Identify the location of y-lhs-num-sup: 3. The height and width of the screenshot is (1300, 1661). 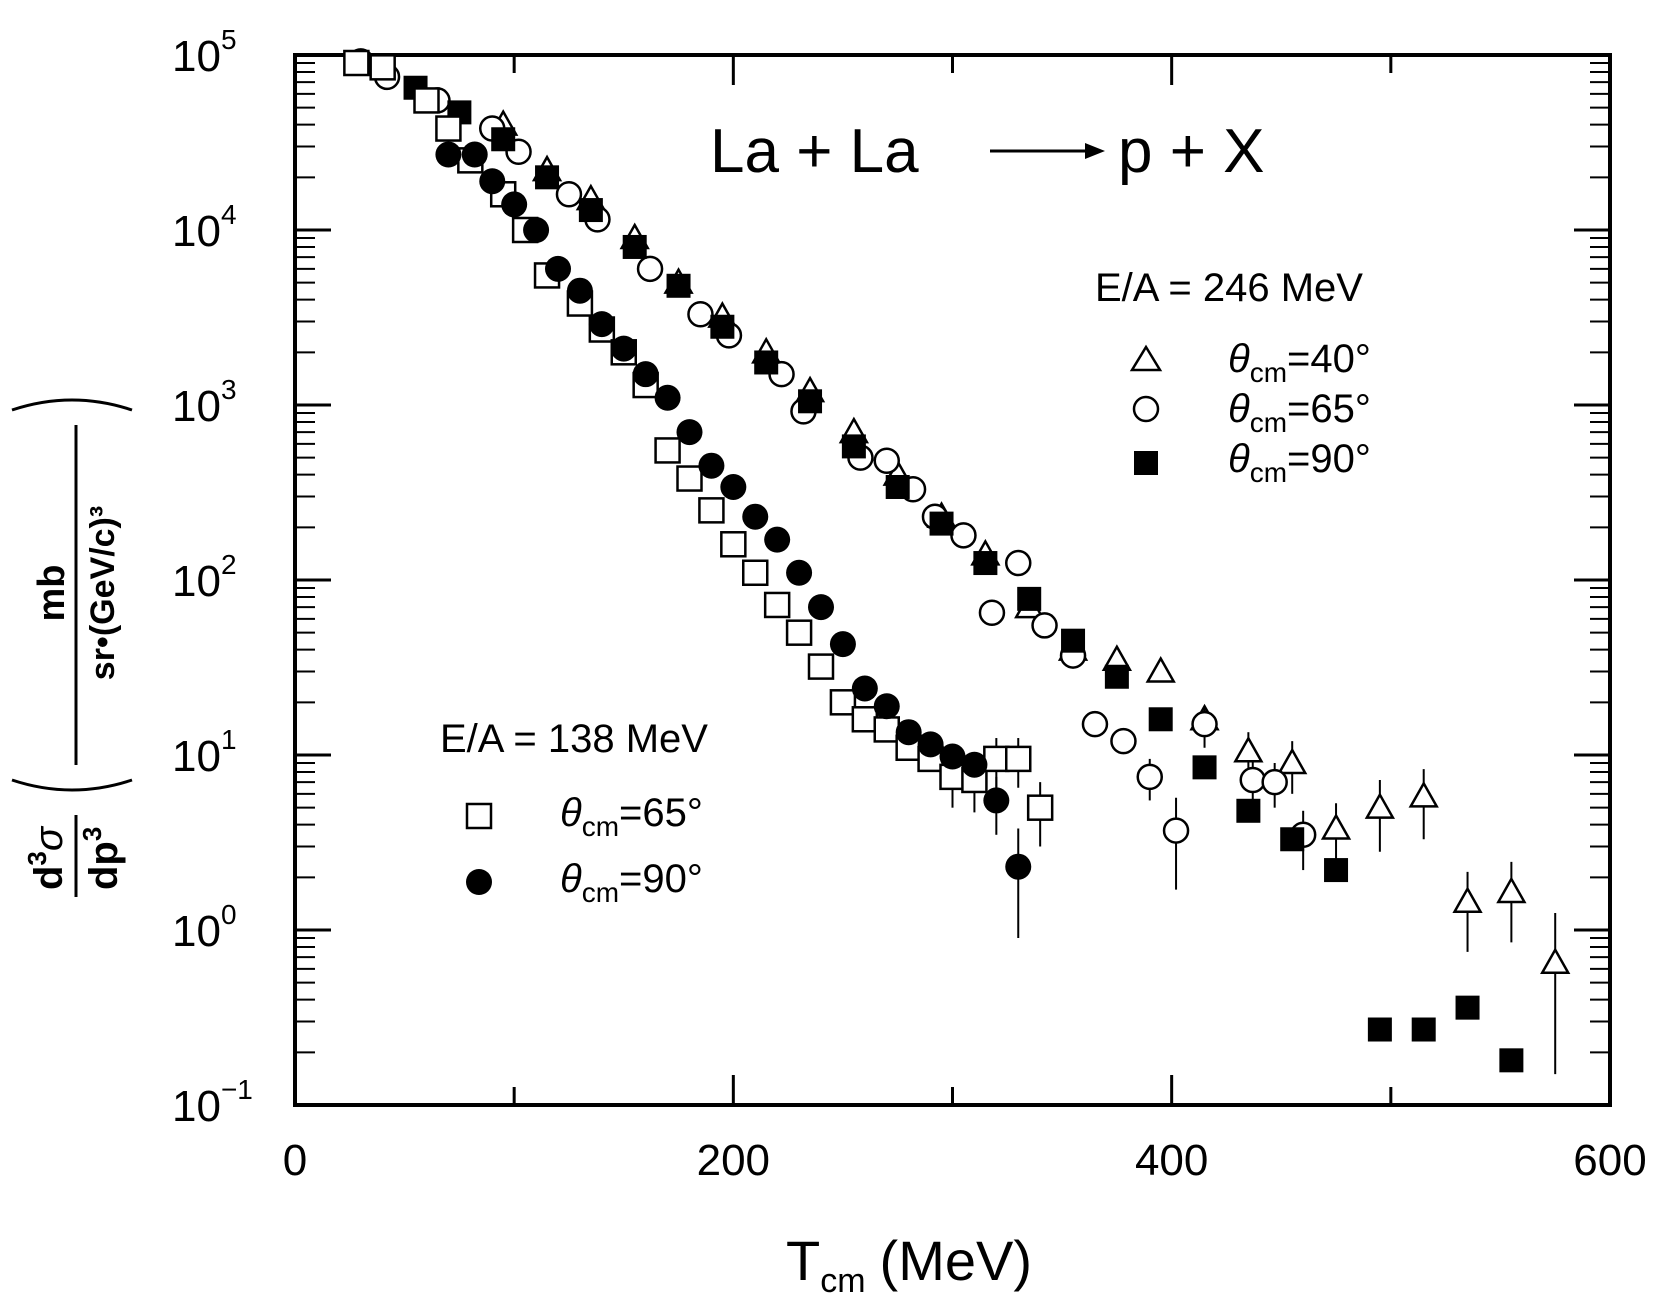
(37, 858).